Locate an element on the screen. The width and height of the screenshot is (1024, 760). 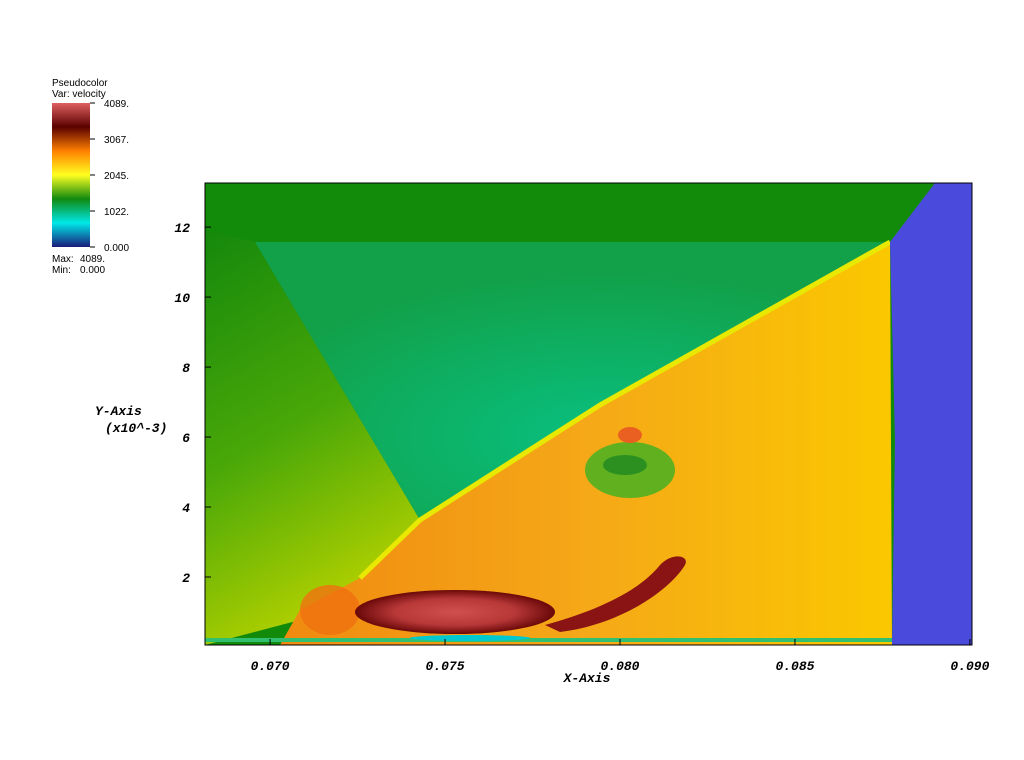
y-axis-label: Y-Axis is located at coordinates (118, 411).